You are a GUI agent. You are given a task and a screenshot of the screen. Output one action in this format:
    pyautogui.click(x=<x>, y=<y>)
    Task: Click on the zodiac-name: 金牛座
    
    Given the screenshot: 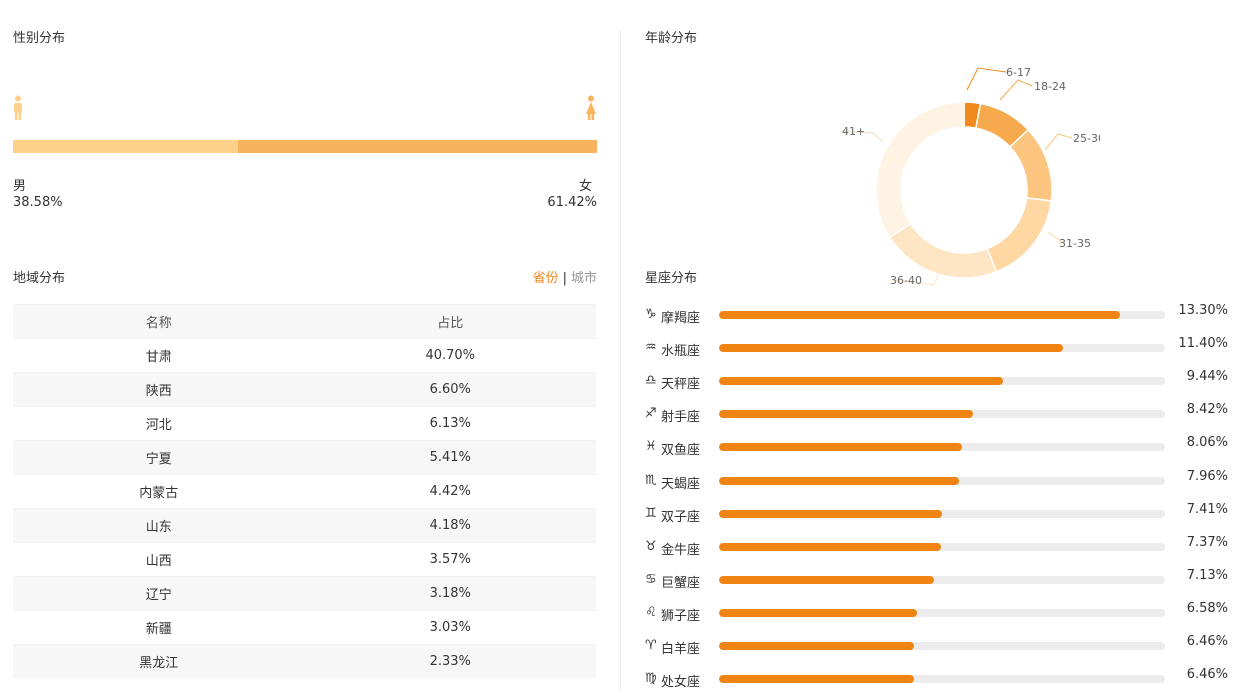 What is the action you would take?
    pyautogui.click(x=681, y=550)
    